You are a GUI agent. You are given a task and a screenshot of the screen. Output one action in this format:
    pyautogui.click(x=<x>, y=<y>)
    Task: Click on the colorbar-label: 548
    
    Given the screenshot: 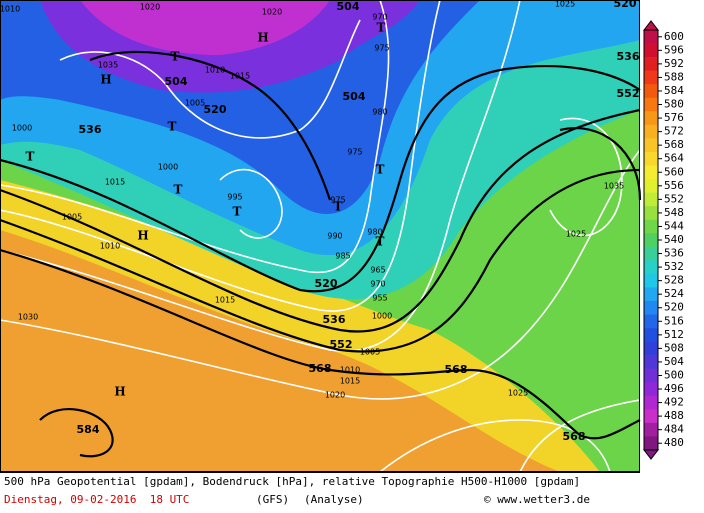 What is the action you would take?
    pyautogui.click(x=674, y=212)
    